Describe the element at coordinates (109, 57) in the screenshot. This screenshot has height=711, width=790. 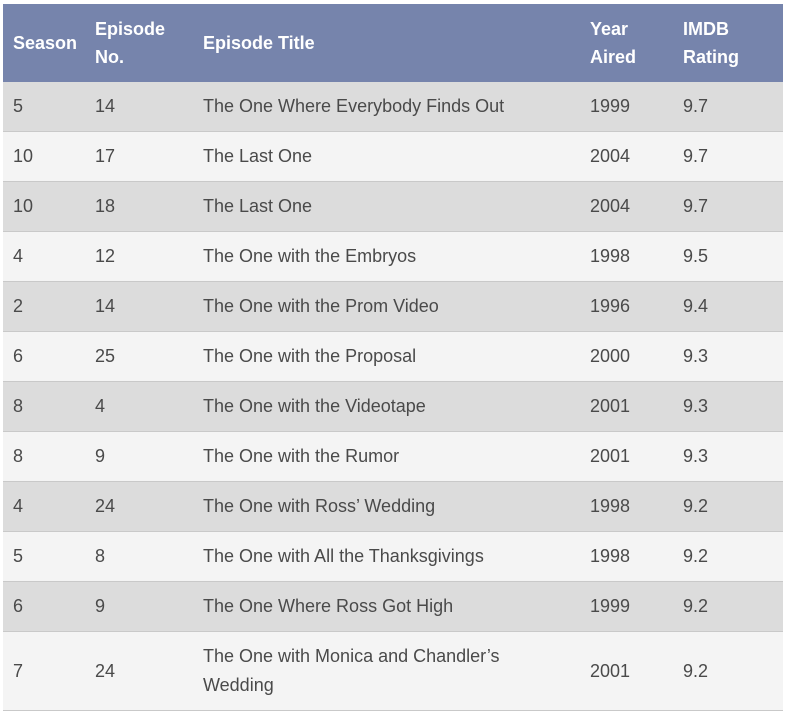
I see `header-episode-line2: No.` at that location.